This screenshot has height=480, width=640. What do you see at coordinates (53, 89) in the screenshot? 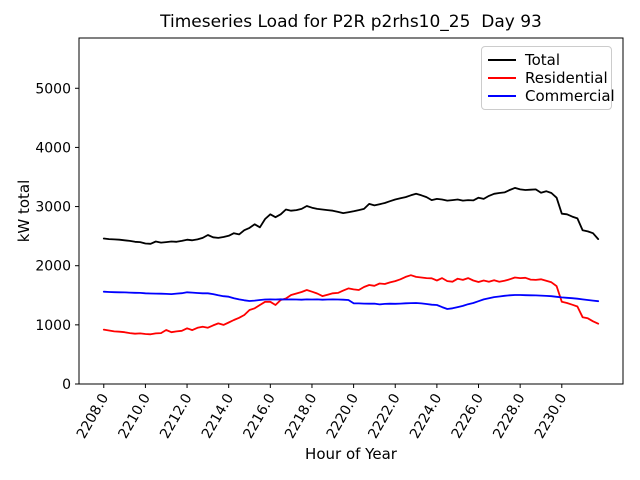
I see `y-tick-label: 5000` at bounding box center [53, 89].